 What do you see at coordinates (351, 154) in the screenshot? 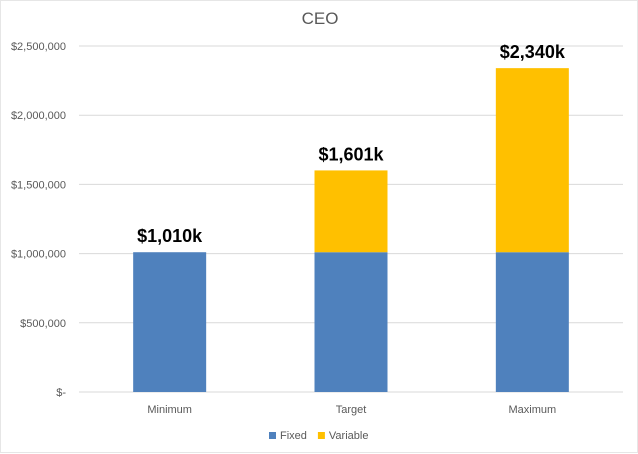
I see `total-label: $1,601k` at bounding box center [351, 154].